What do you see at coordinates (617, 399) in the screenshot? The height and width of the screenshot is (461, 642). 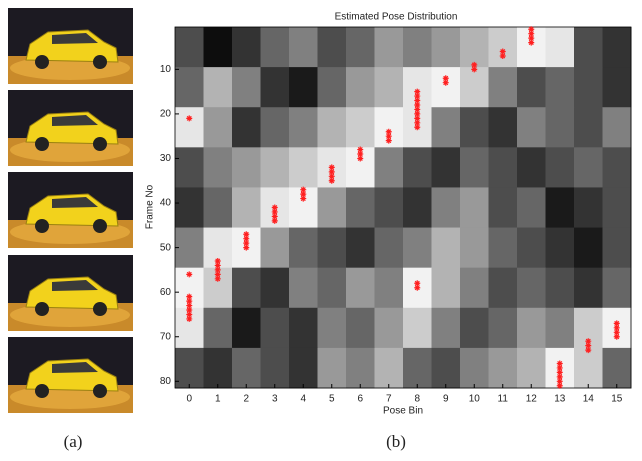 I see `x-tick-label: 15` at bounding box center [617, 399].